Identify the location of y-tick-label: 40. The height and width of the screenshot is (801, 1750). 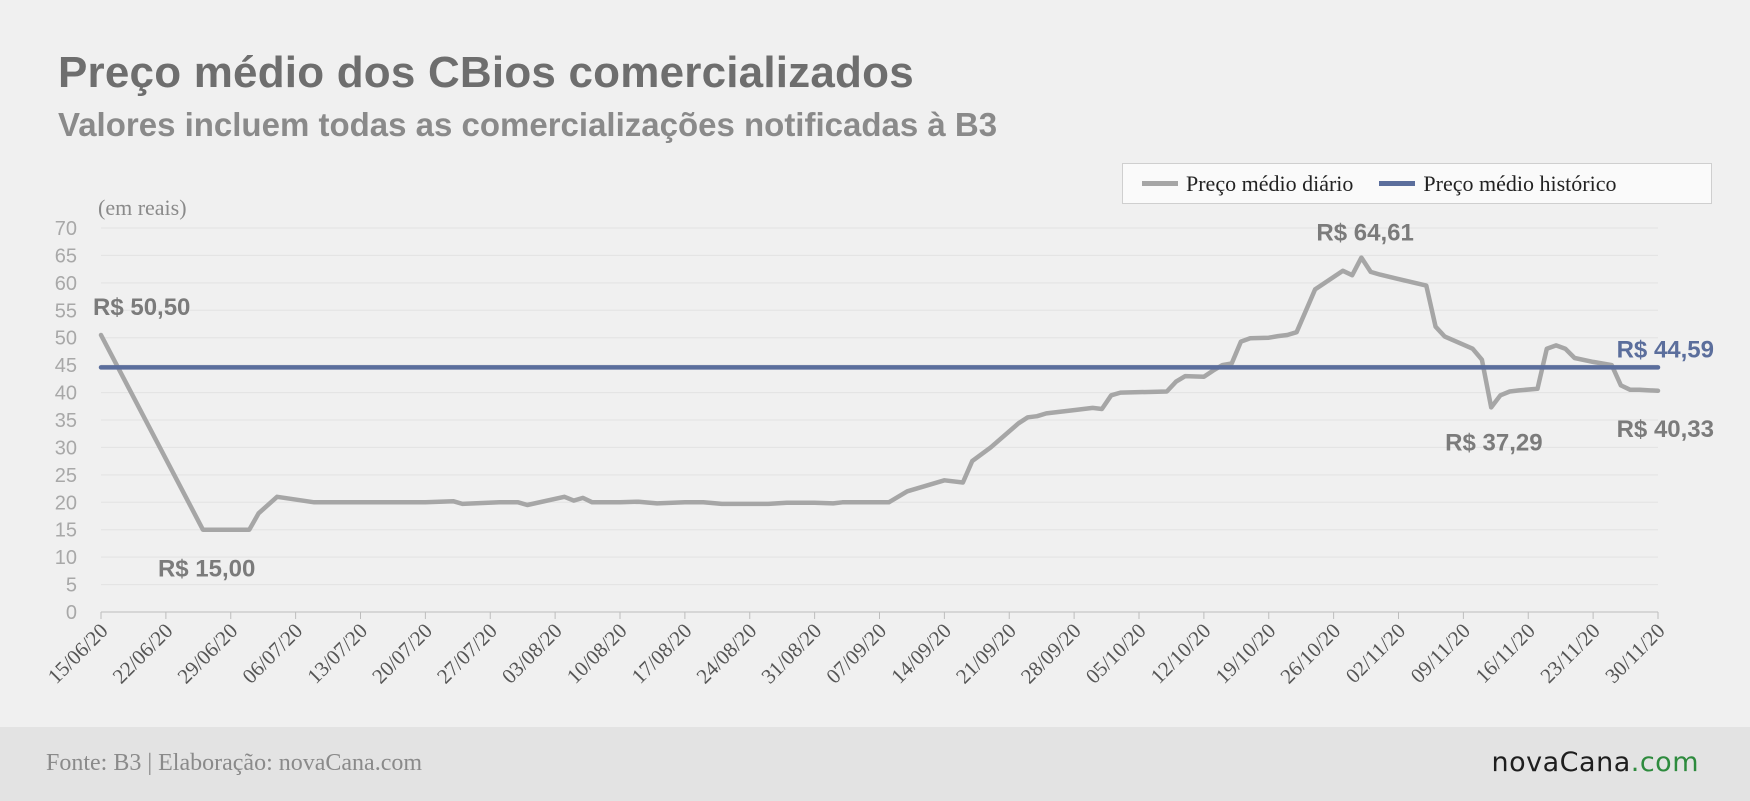
(66, 394).